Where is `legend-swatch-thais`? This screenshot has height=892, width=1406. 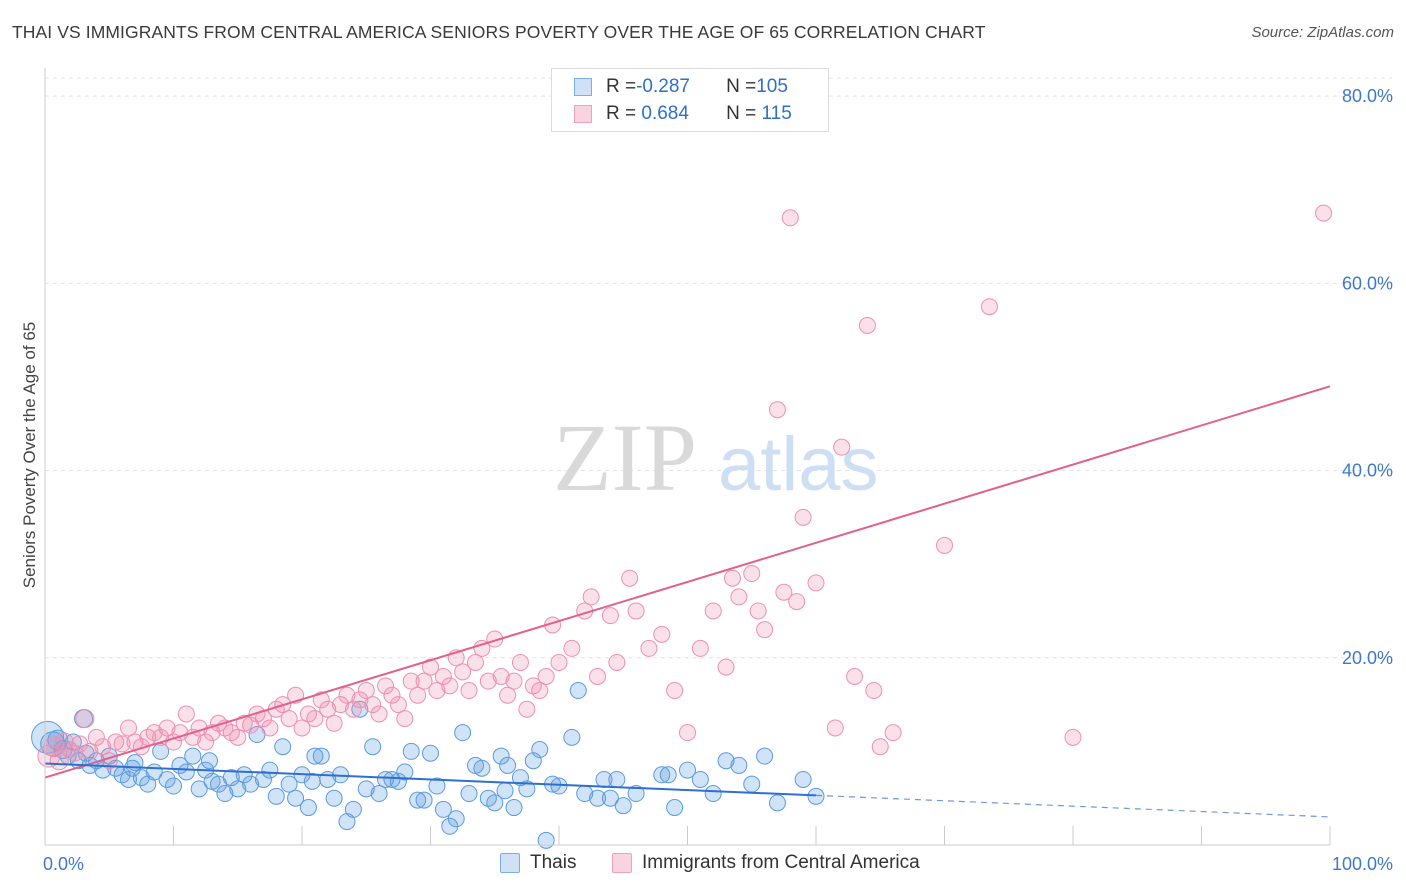
legend-swatch-thais is located at coordinates (583, 87).